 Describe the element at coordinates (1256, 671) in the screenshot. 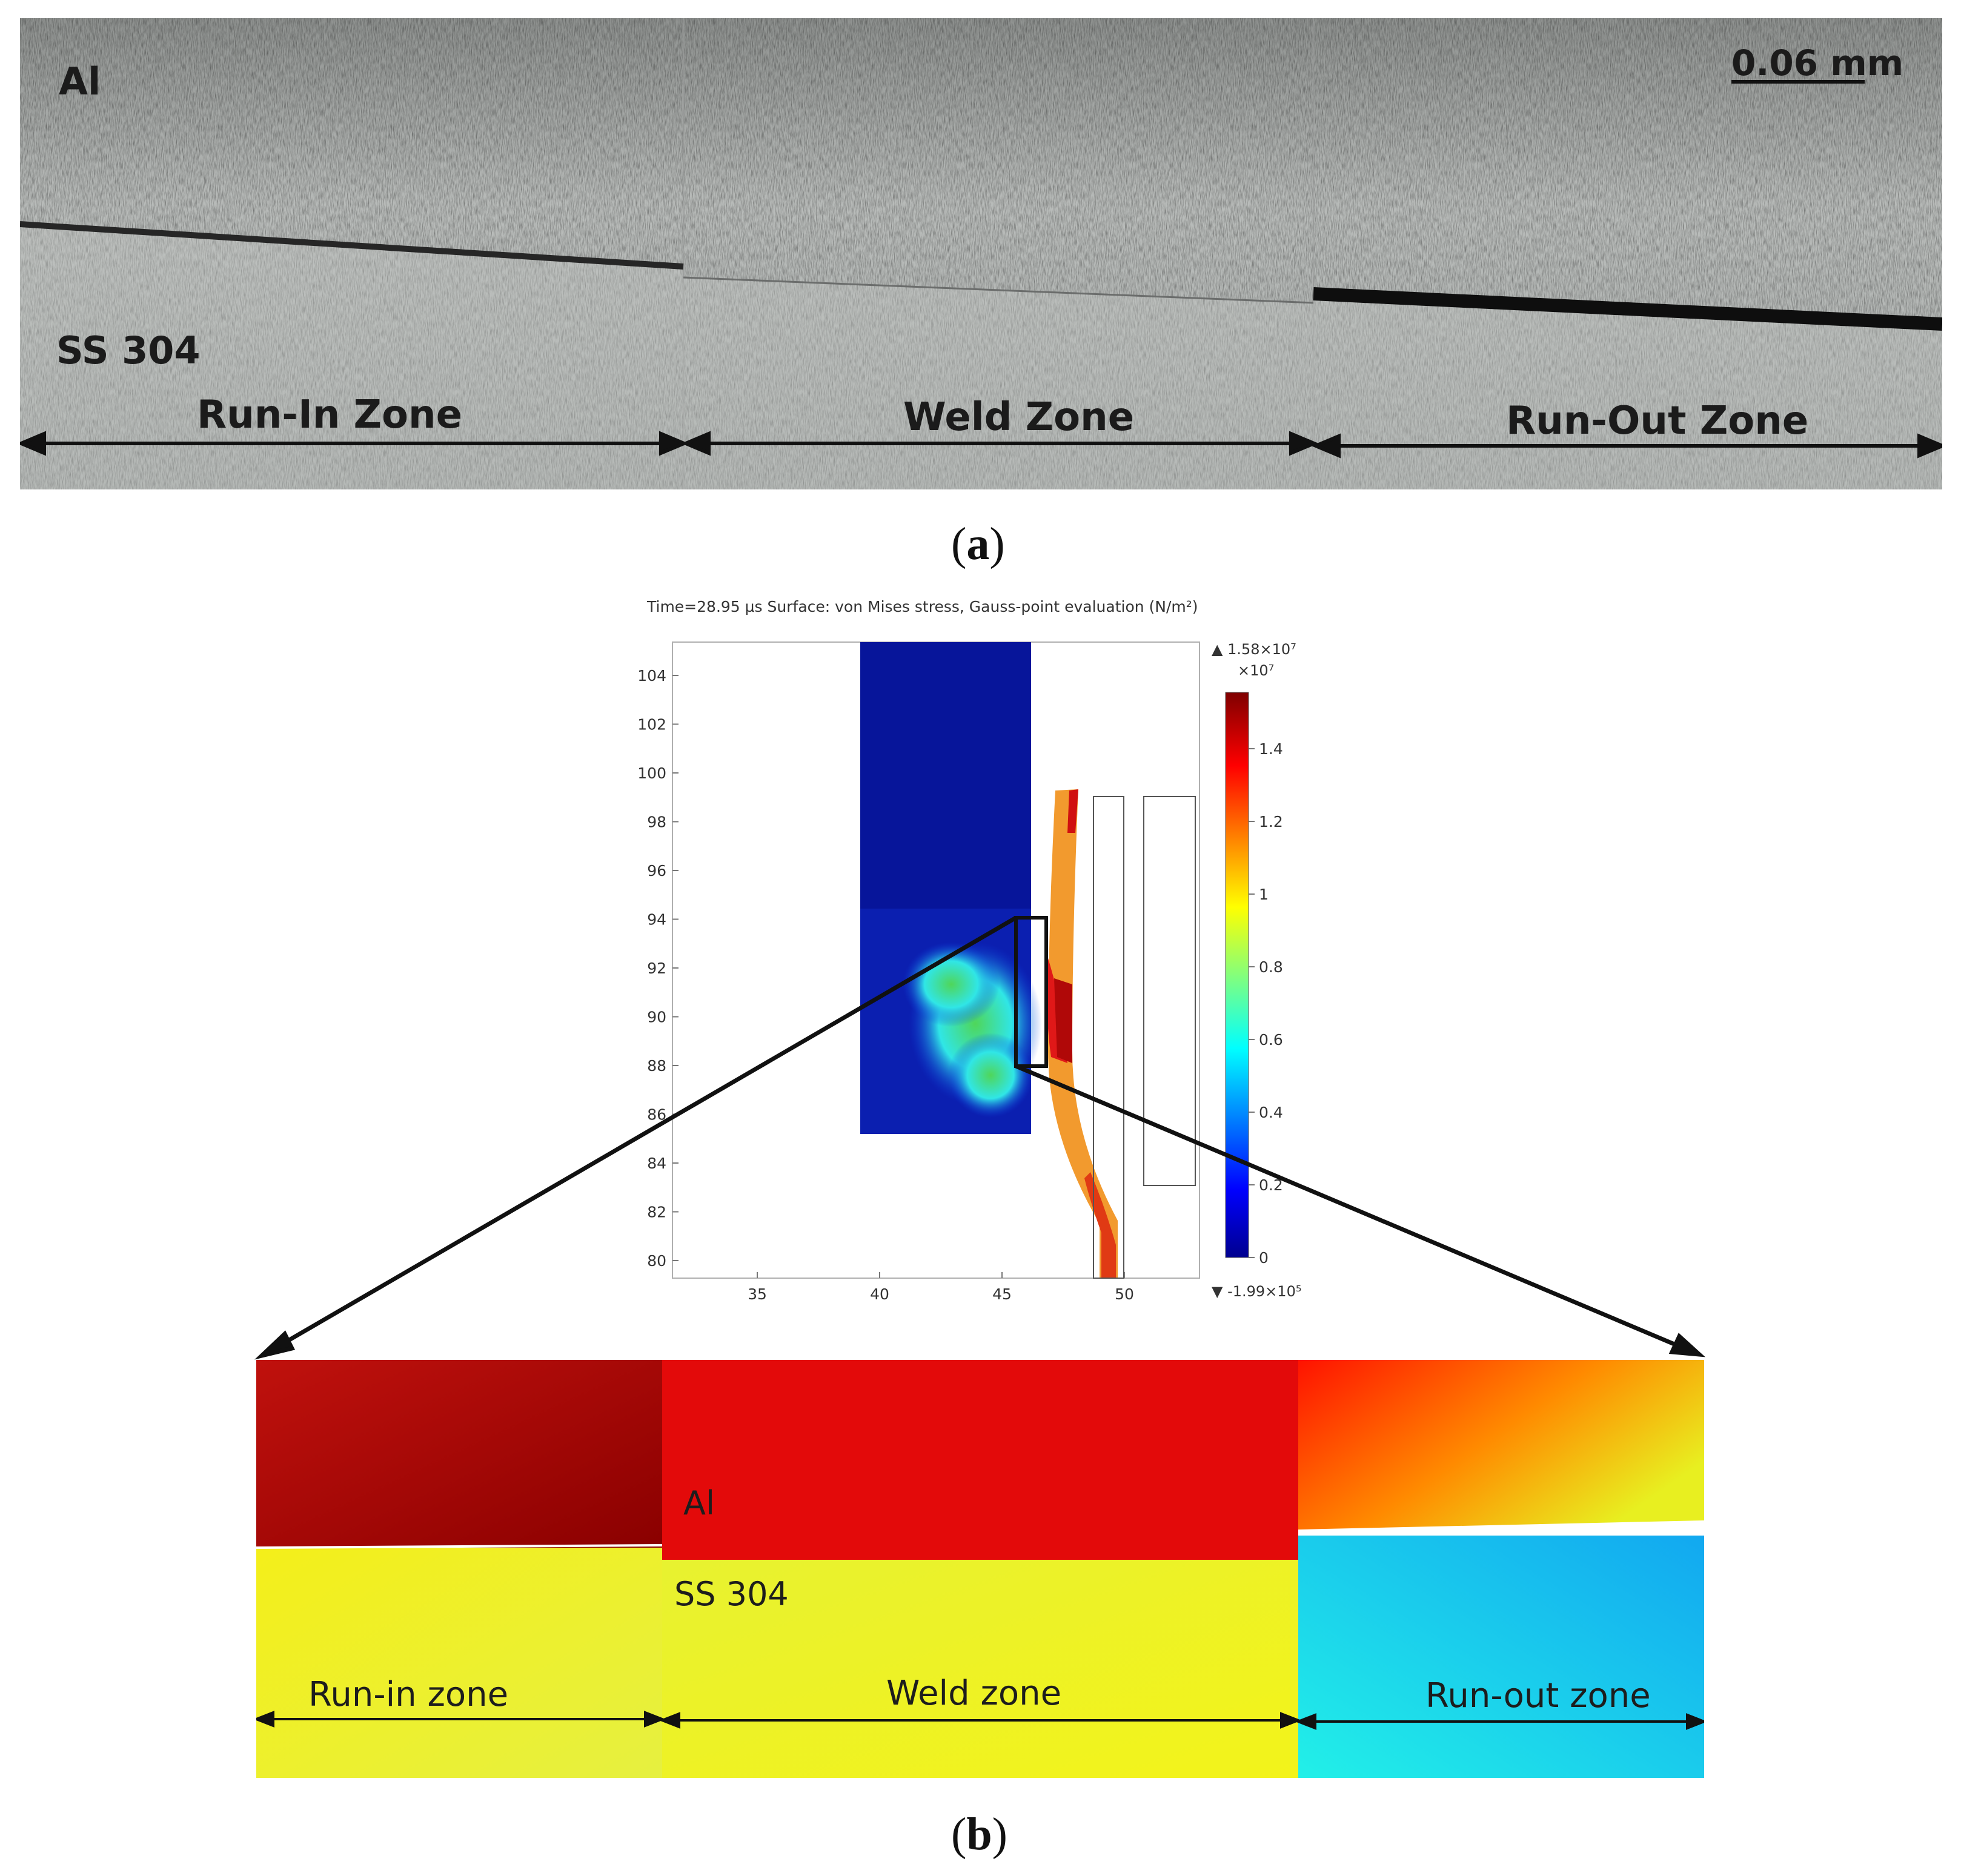

I see `colorbar-multiplier: ×10⁷` at that location.